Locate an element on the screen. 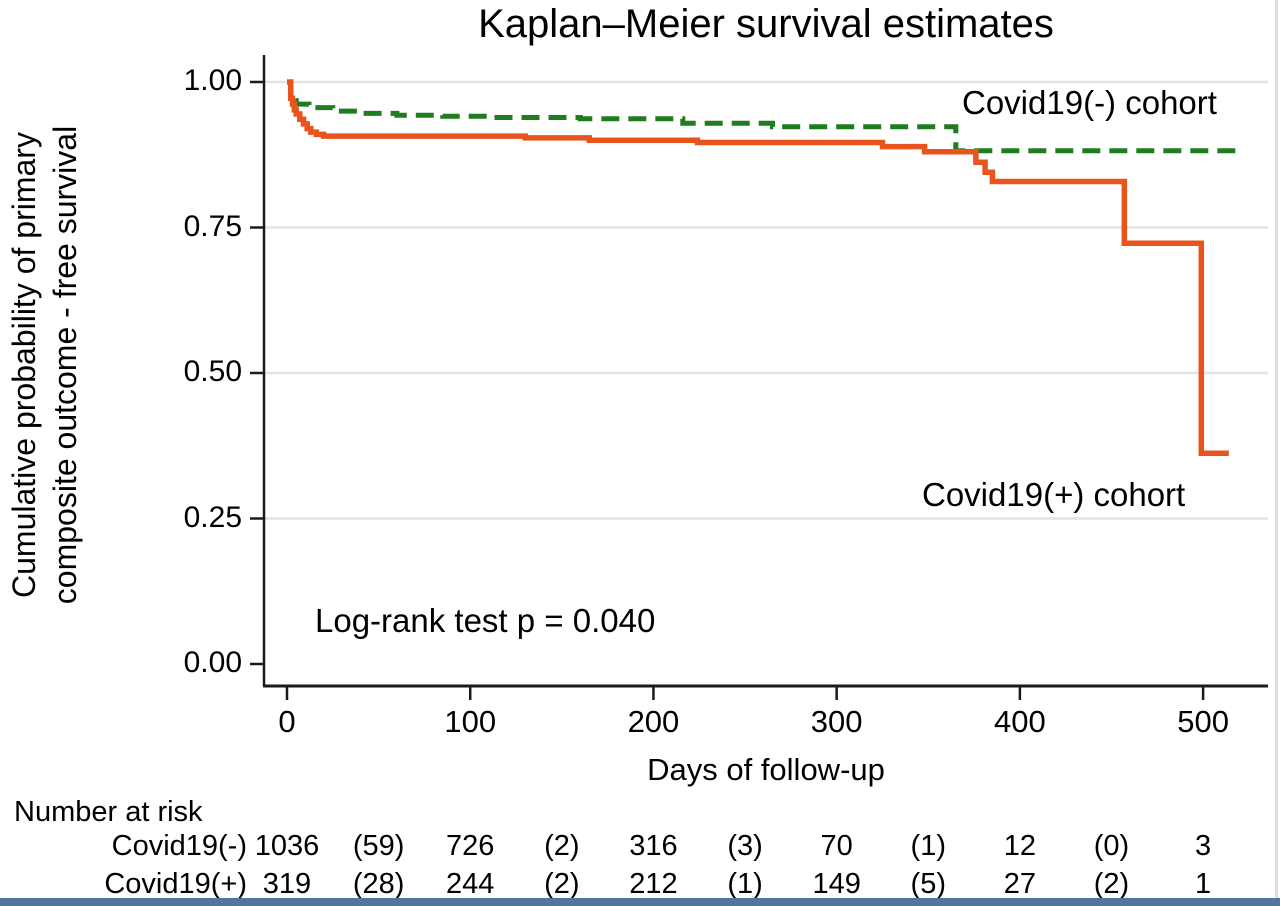 This screenshot has width=1280, height=906. number-at-risk-heading: Number at risk is located at coordinates (108, 812).